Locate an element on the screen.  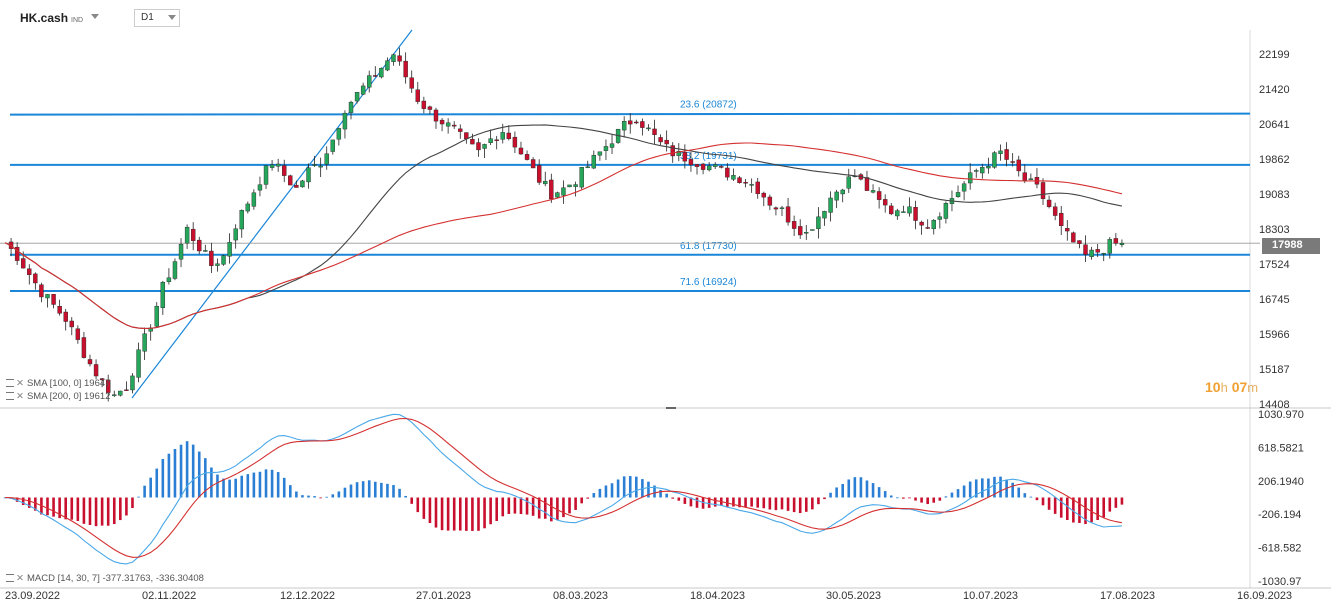
fib-level-label: 61.8 (17730) is located at coordinates (708, 246).